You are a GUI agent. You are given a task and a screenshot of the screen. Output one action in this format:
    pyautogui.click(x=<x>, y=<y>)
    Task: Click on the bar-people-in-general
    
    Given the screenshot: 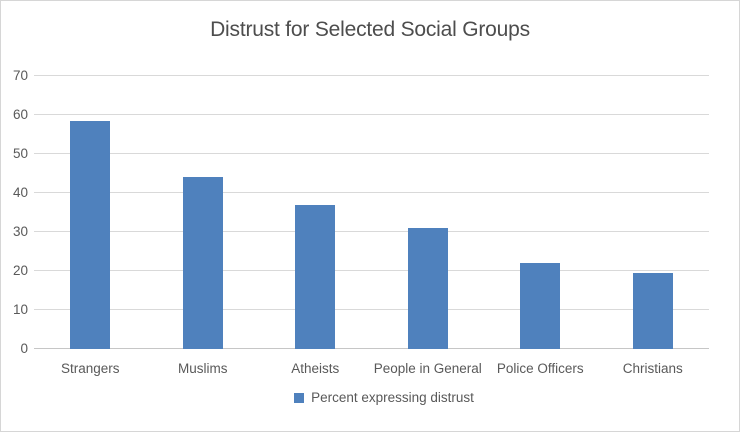 What is the action you would take?
    pyautogui.click(x=427, y=288)
    